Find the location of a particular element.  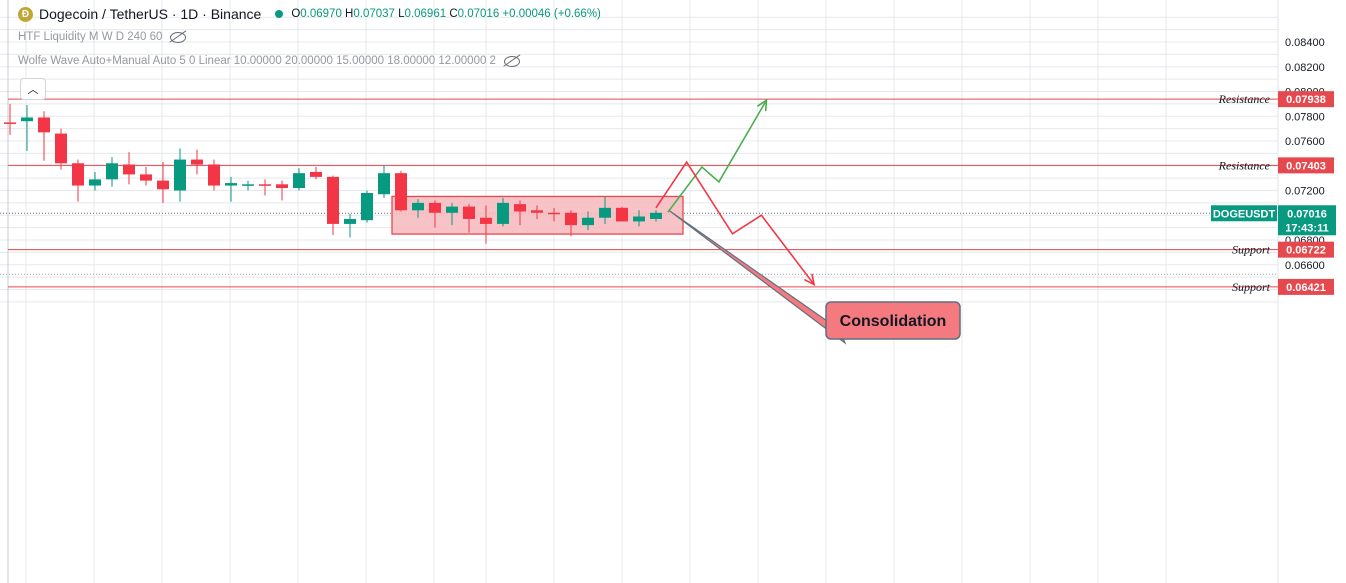

chevron-up-icon: ︿ is located at coordinates (33, 90).